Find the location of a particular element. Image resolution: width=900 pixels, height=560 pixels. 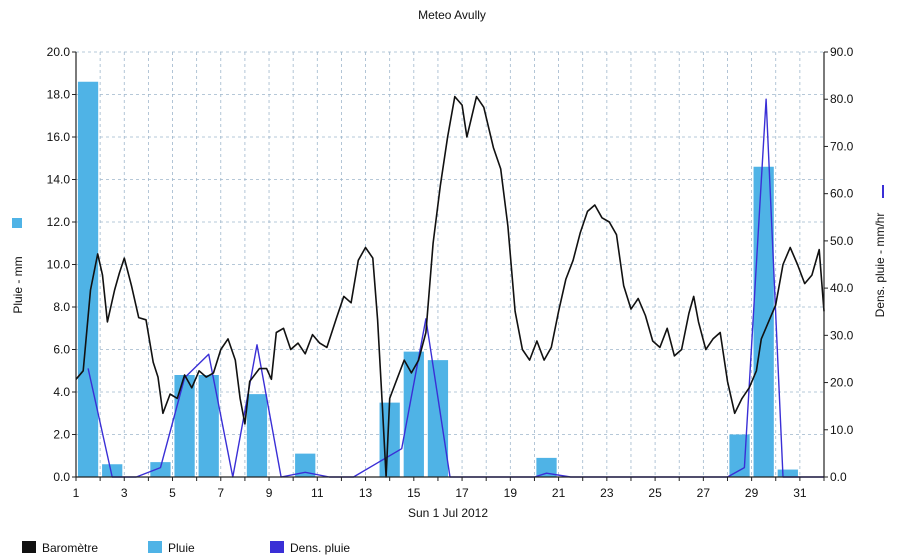

x-tick-label: 1 is located at coordinates (76, 493).